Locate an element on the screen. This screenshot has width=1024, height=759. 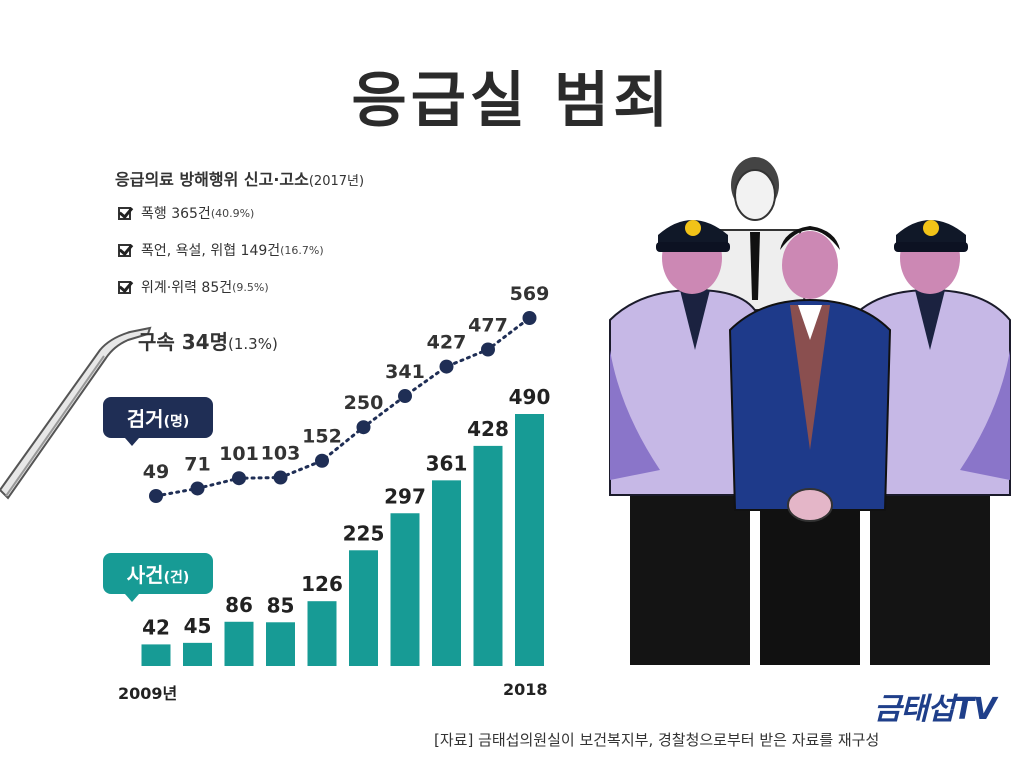
arrests-badge-unit: (명) is located at coordinates (176, 422).